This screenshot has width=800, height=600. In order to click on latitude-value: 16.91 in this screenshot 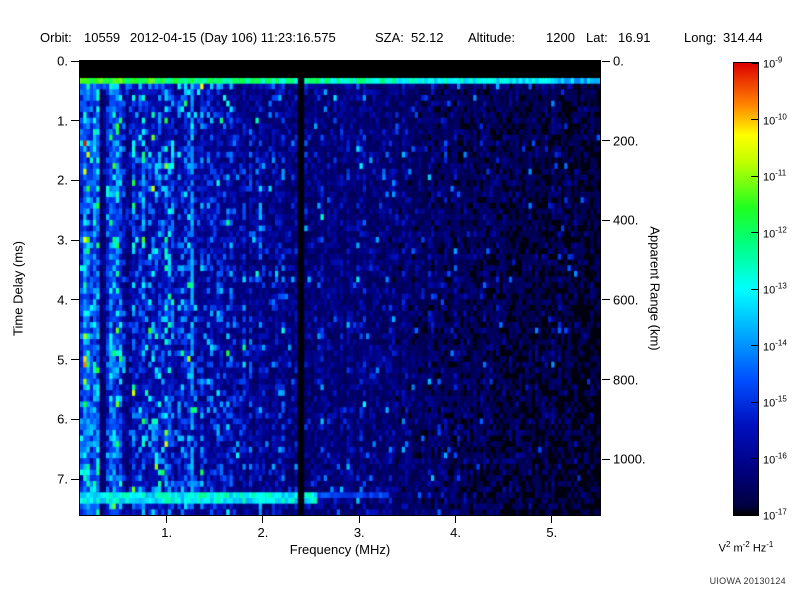, I will do `click(634, 37)`.